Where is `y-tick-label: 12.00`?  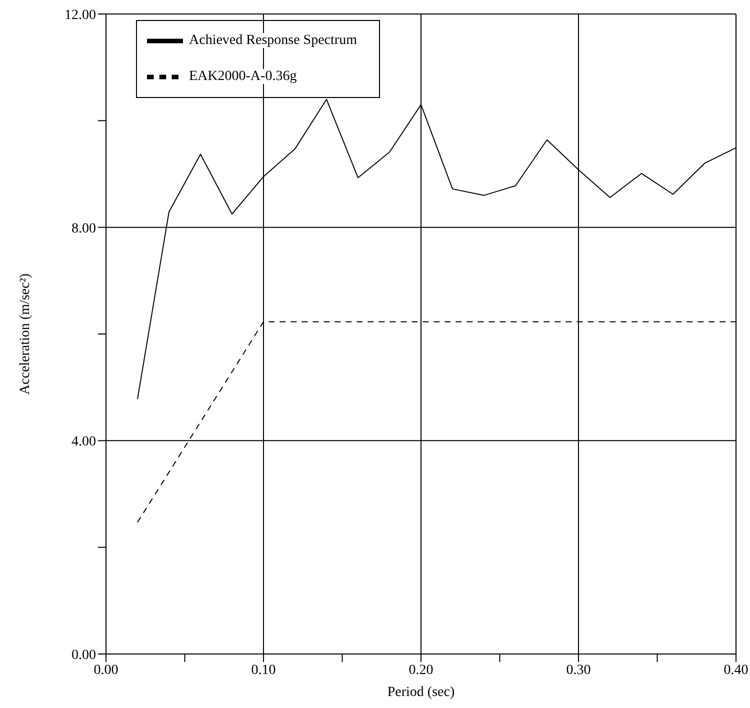
y-tick-label: 12.00 is located at coordinates (80, 15).